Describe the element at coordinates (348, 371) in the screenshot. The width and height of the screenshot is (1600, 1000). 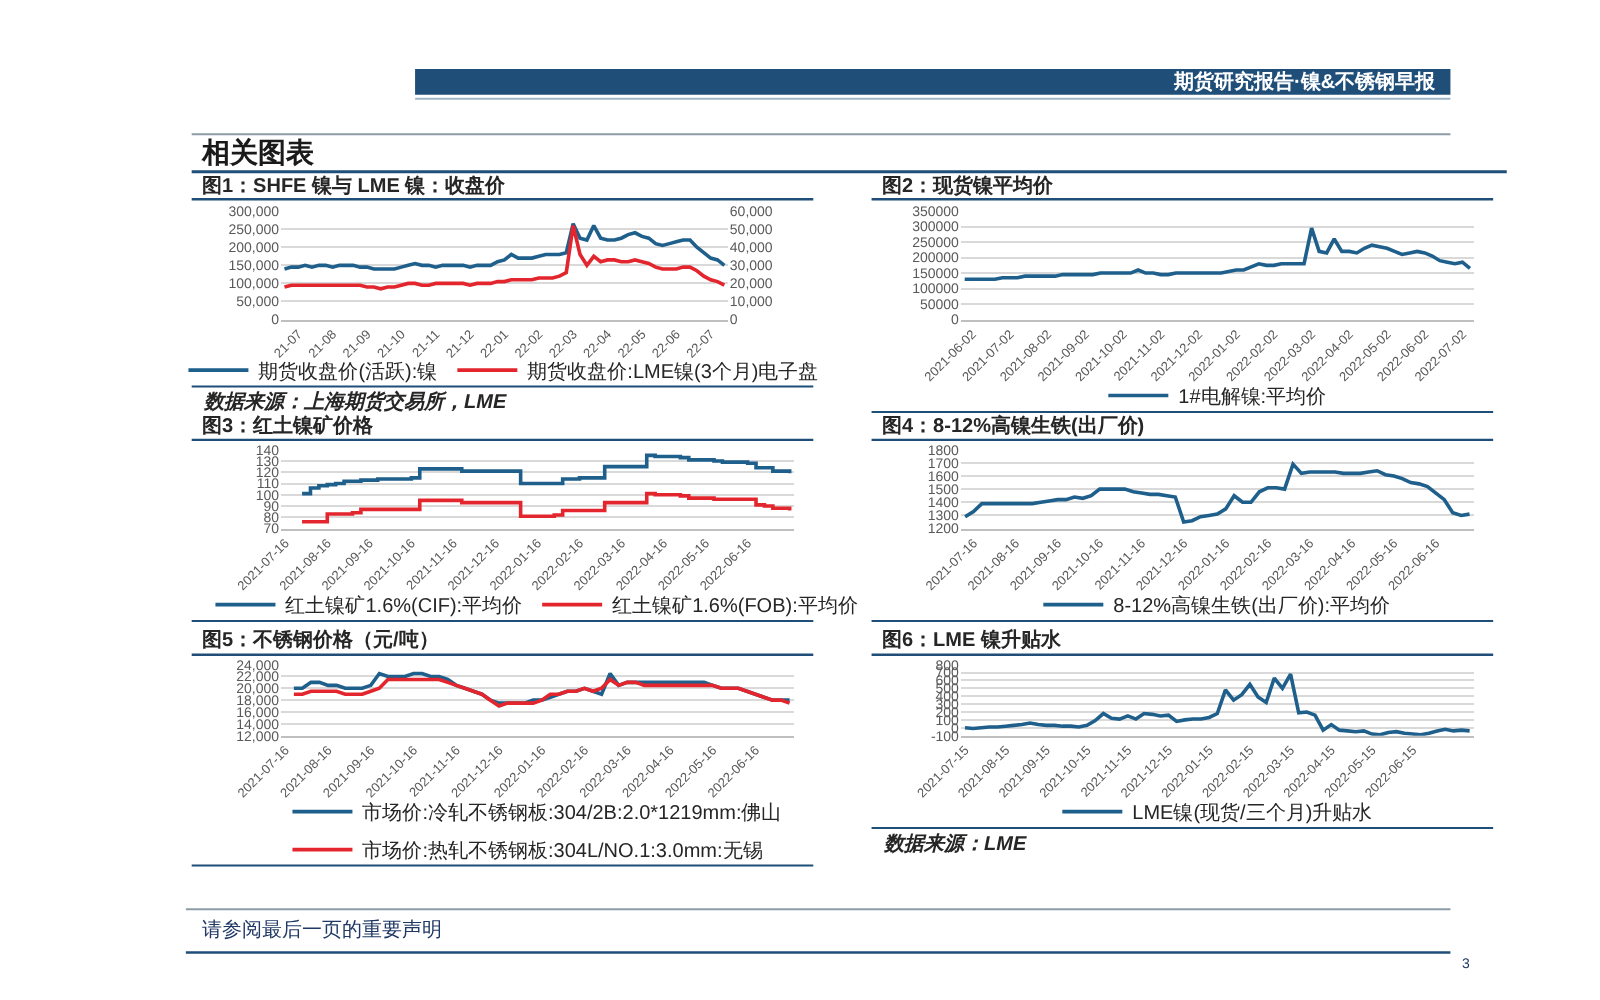
I see `legend-label: 期货收盘价(活跃):镍` at that location.